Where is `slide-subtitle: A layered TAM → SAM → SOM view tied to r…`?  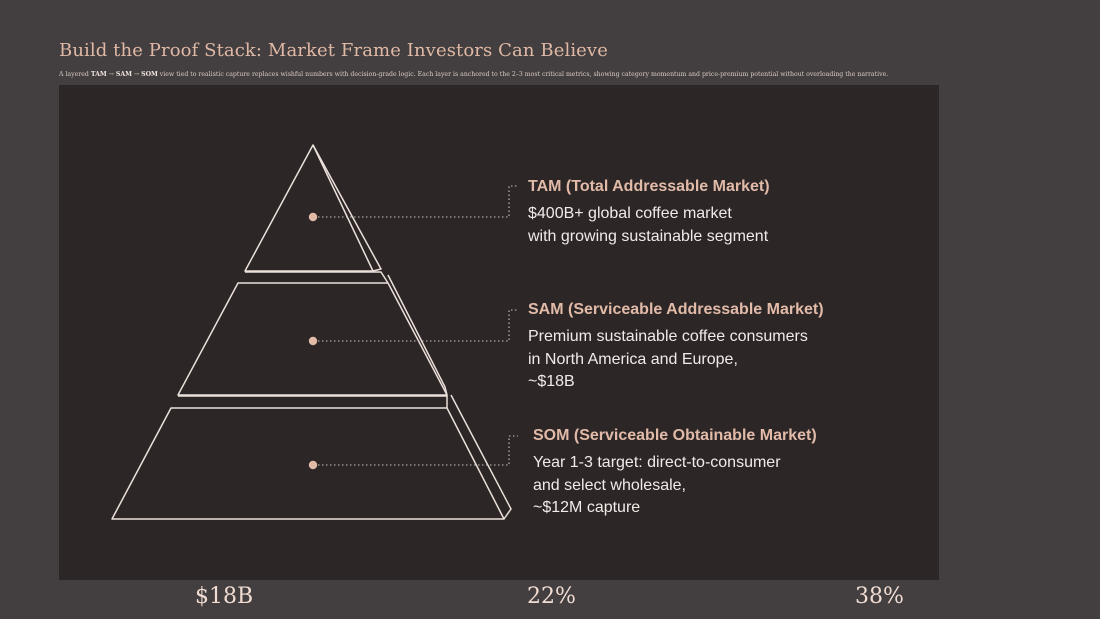 slide-subtitle: A layered TAM → SAM → SOM view tied to r… is located at coordinates (509, 74).